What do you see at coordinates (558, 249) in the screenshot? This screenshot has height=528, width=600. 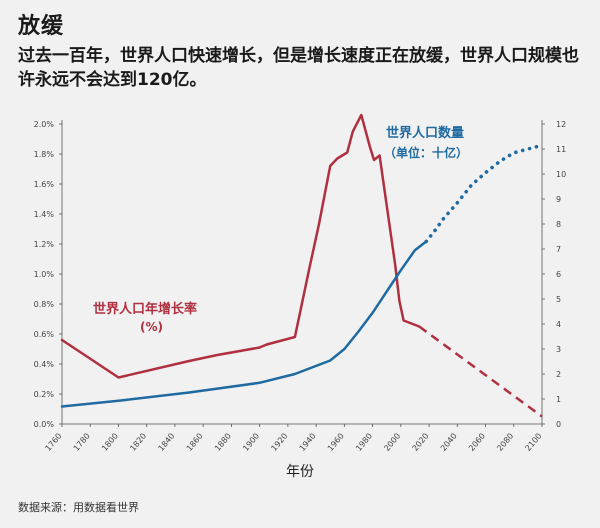 I see `right-tick-label: 7` at bounding box center [558, 249].